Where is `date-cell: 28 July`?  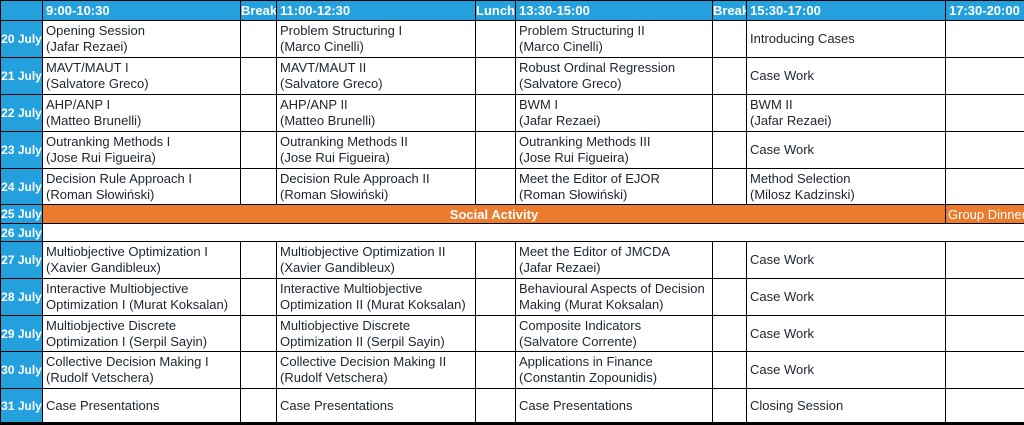 date-cell: 28 July is located at coordinates (22, 297).